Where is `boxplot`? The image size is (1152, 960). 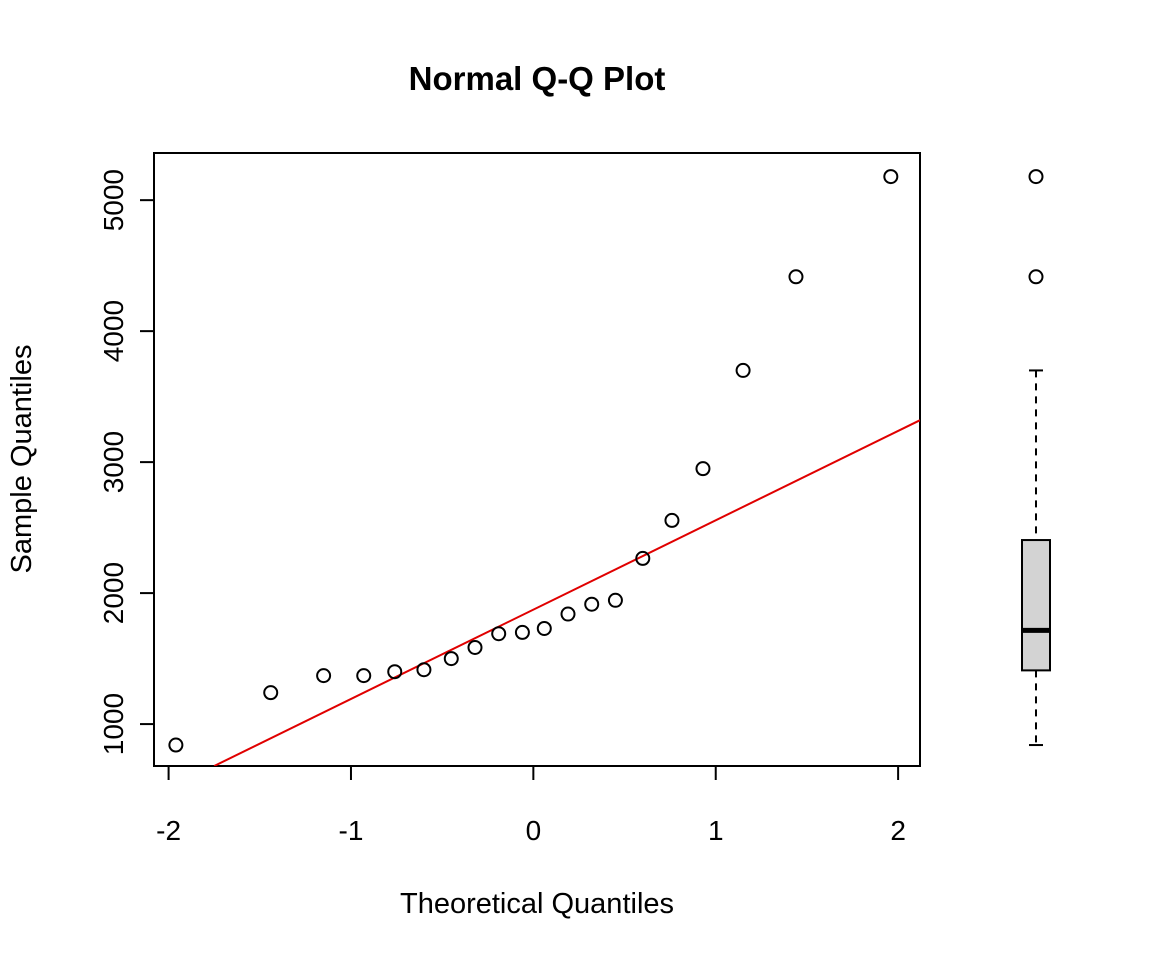 boxplot is located at coordinates (1036, 458).